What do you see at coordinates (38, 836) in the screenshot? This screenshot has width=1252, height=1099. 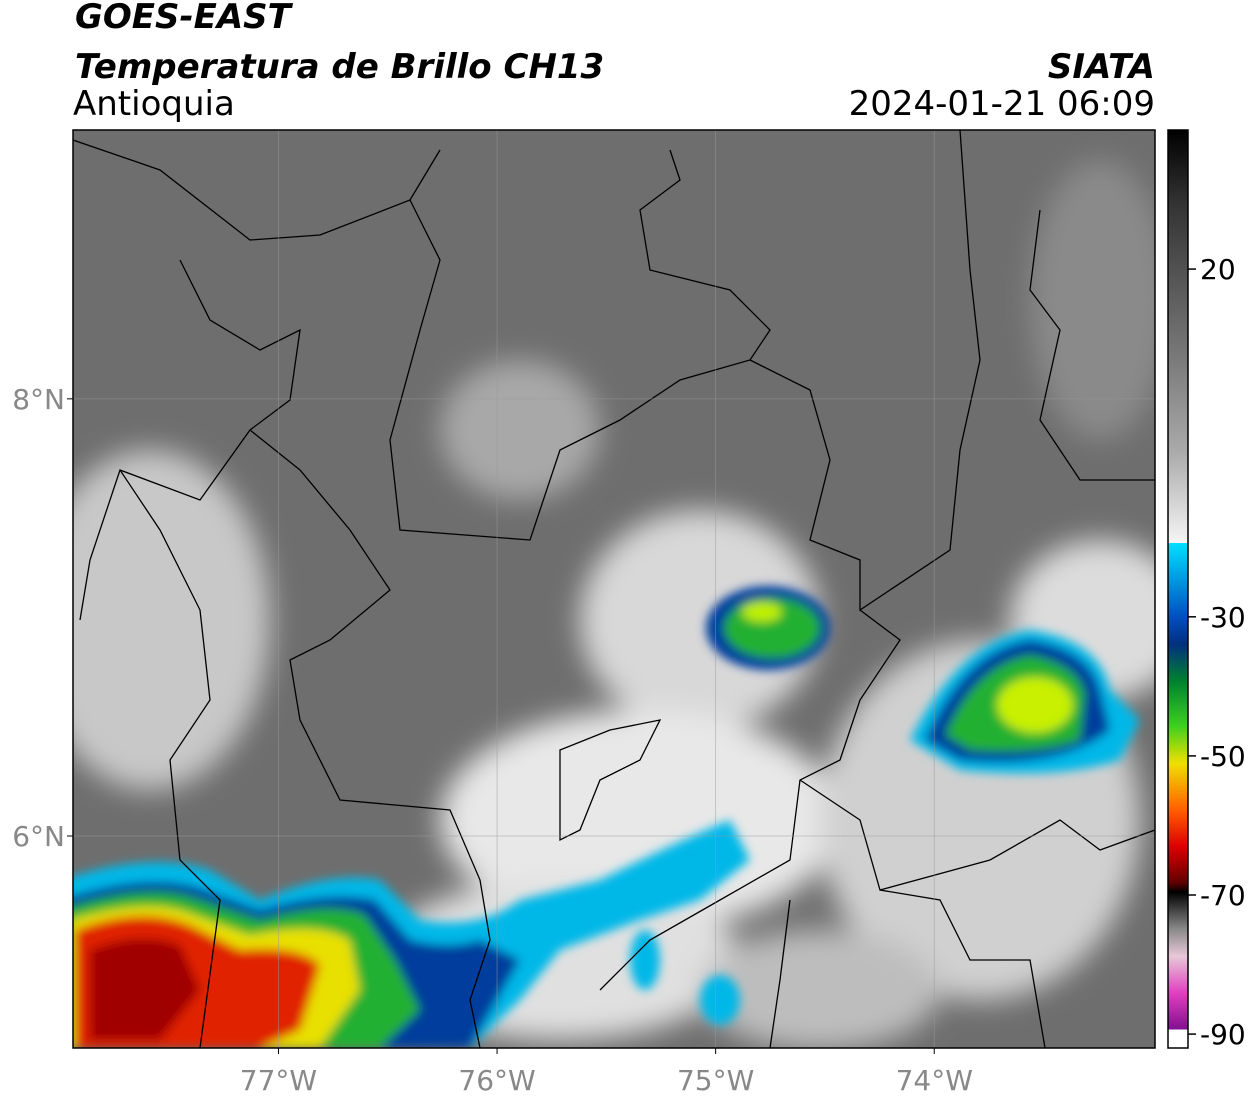 I see `y-tick-label: 6°N` at bounding box center [38, 836].